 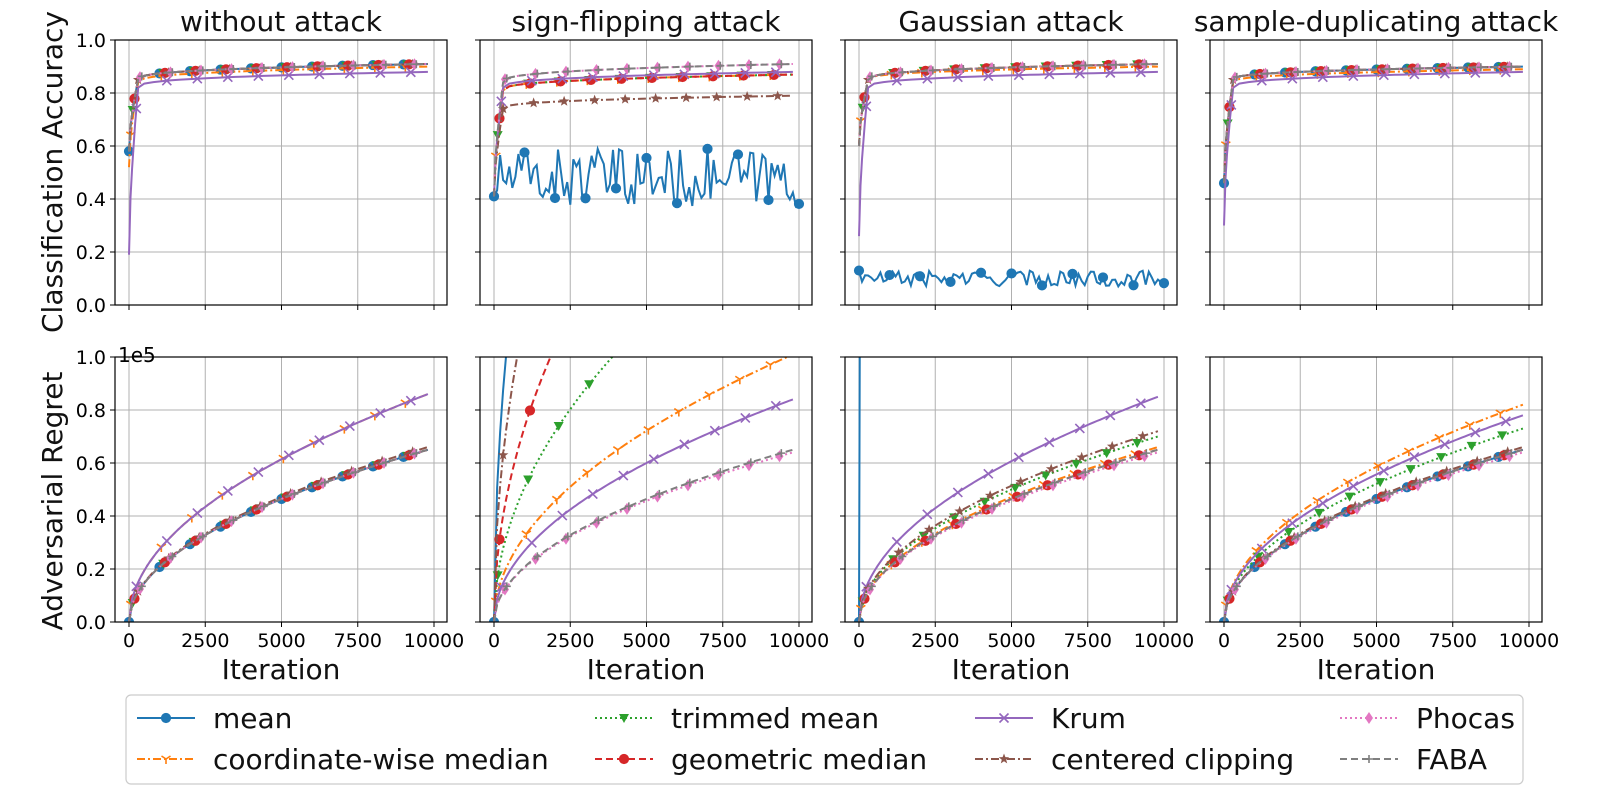 What do you see at coordinates (1134, 759) in the screenshot?
I see `legend-item-cc: centered clipping` at bounding box center [1134, 759].